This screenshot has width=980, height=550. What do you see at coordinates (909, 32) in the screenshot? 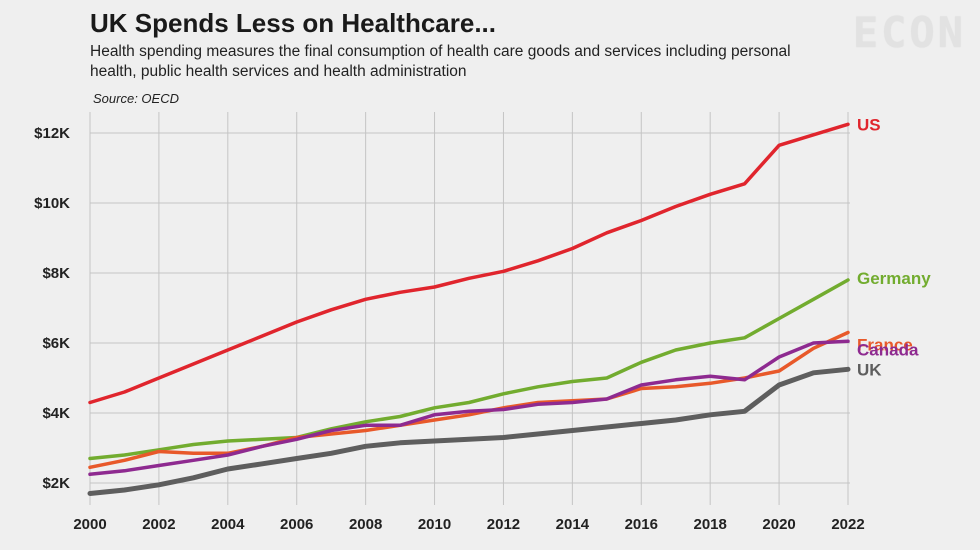
I see `econ-logo: ECON` at bounding box center [909, 32].